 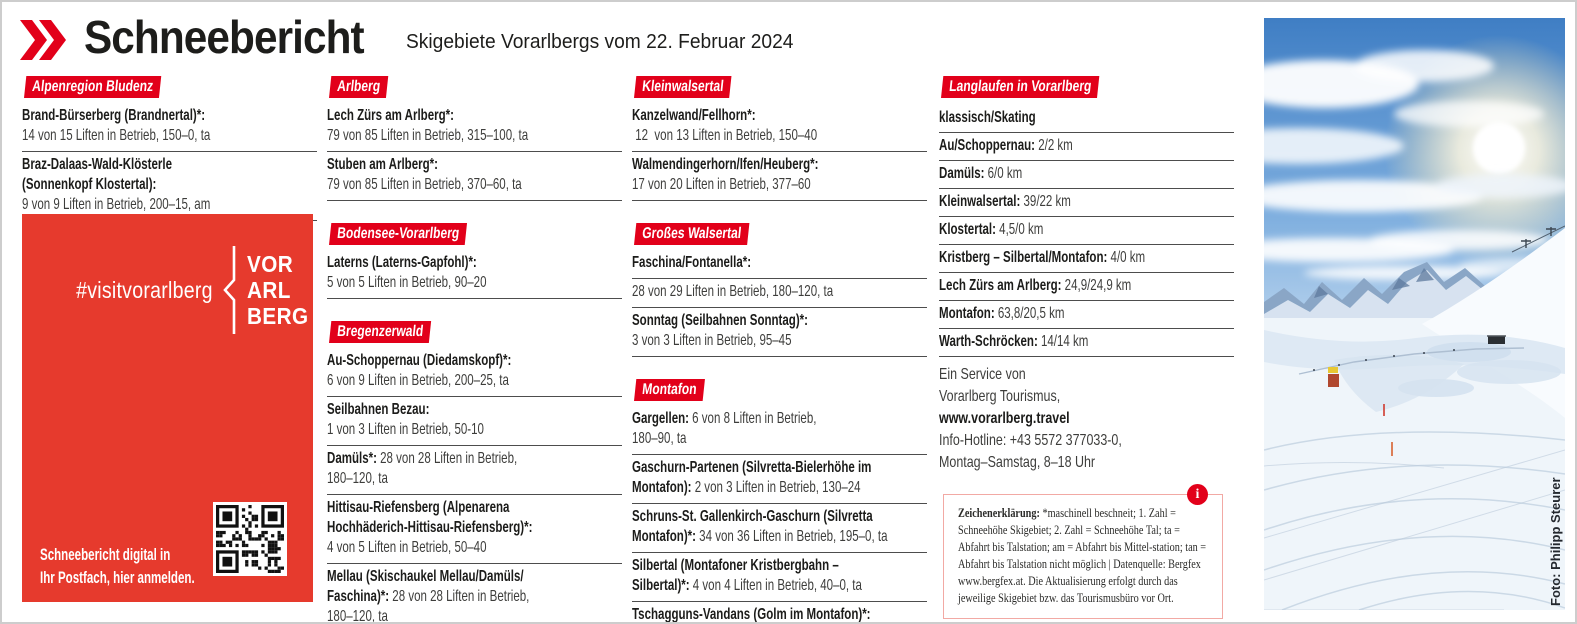 I want to click on entry-line: 180–90, ta, so click(x=738, y=439).